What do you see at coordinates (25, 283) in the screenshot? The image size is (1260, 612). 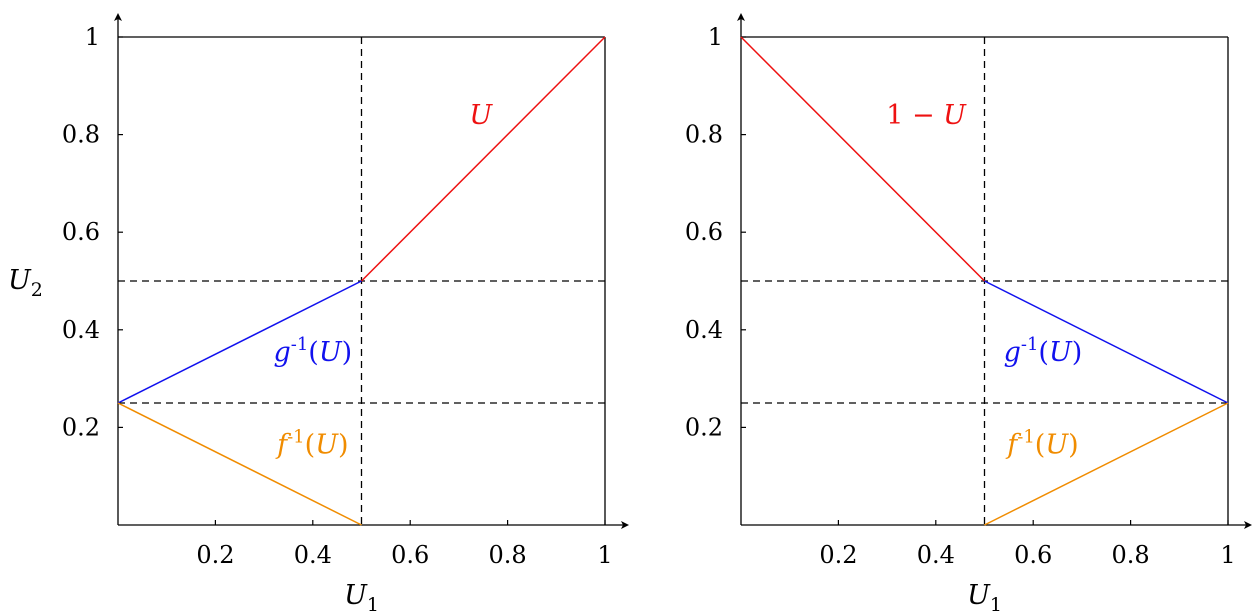 I see `y-axis-label: U2` at bounding box center [25, 283].